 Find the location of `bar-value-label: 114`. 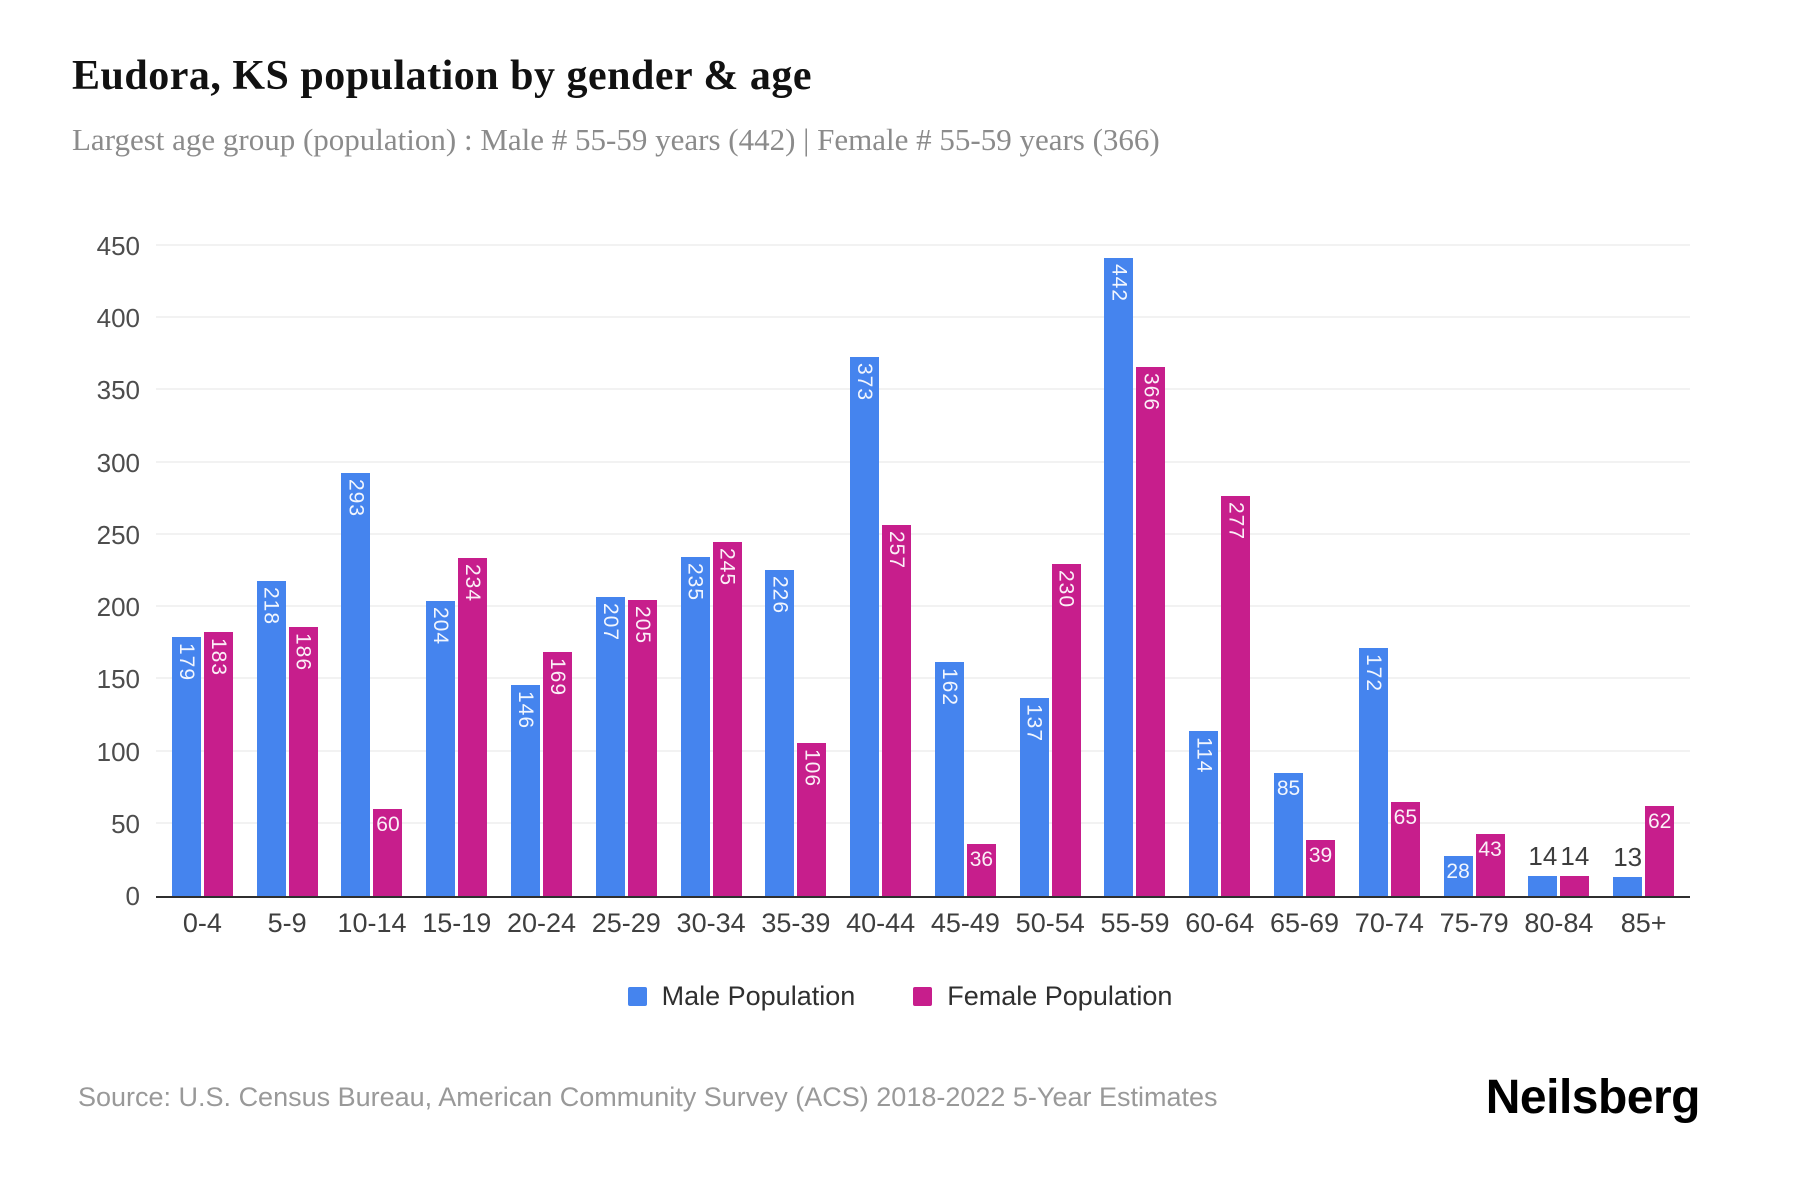

bar-value-label: 114 is located at coordinates (1204, 755).